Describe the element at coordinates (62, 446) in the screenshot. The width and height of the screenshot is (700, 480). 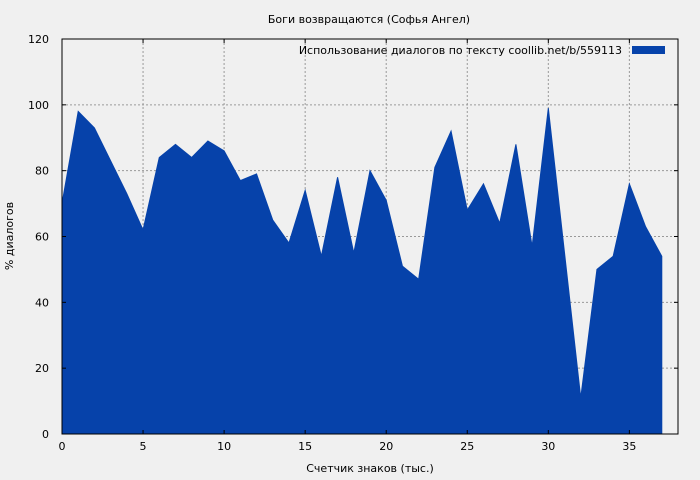
I see `x-tick-label: 0` at that location.